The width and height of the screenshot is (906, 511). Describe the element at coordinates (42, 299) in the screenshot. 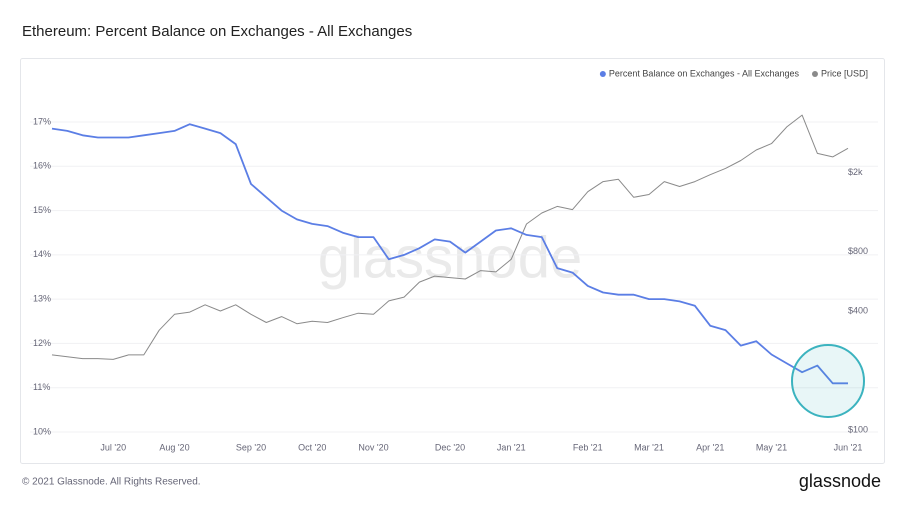

I see `y-tick-label: 13%` at that location.